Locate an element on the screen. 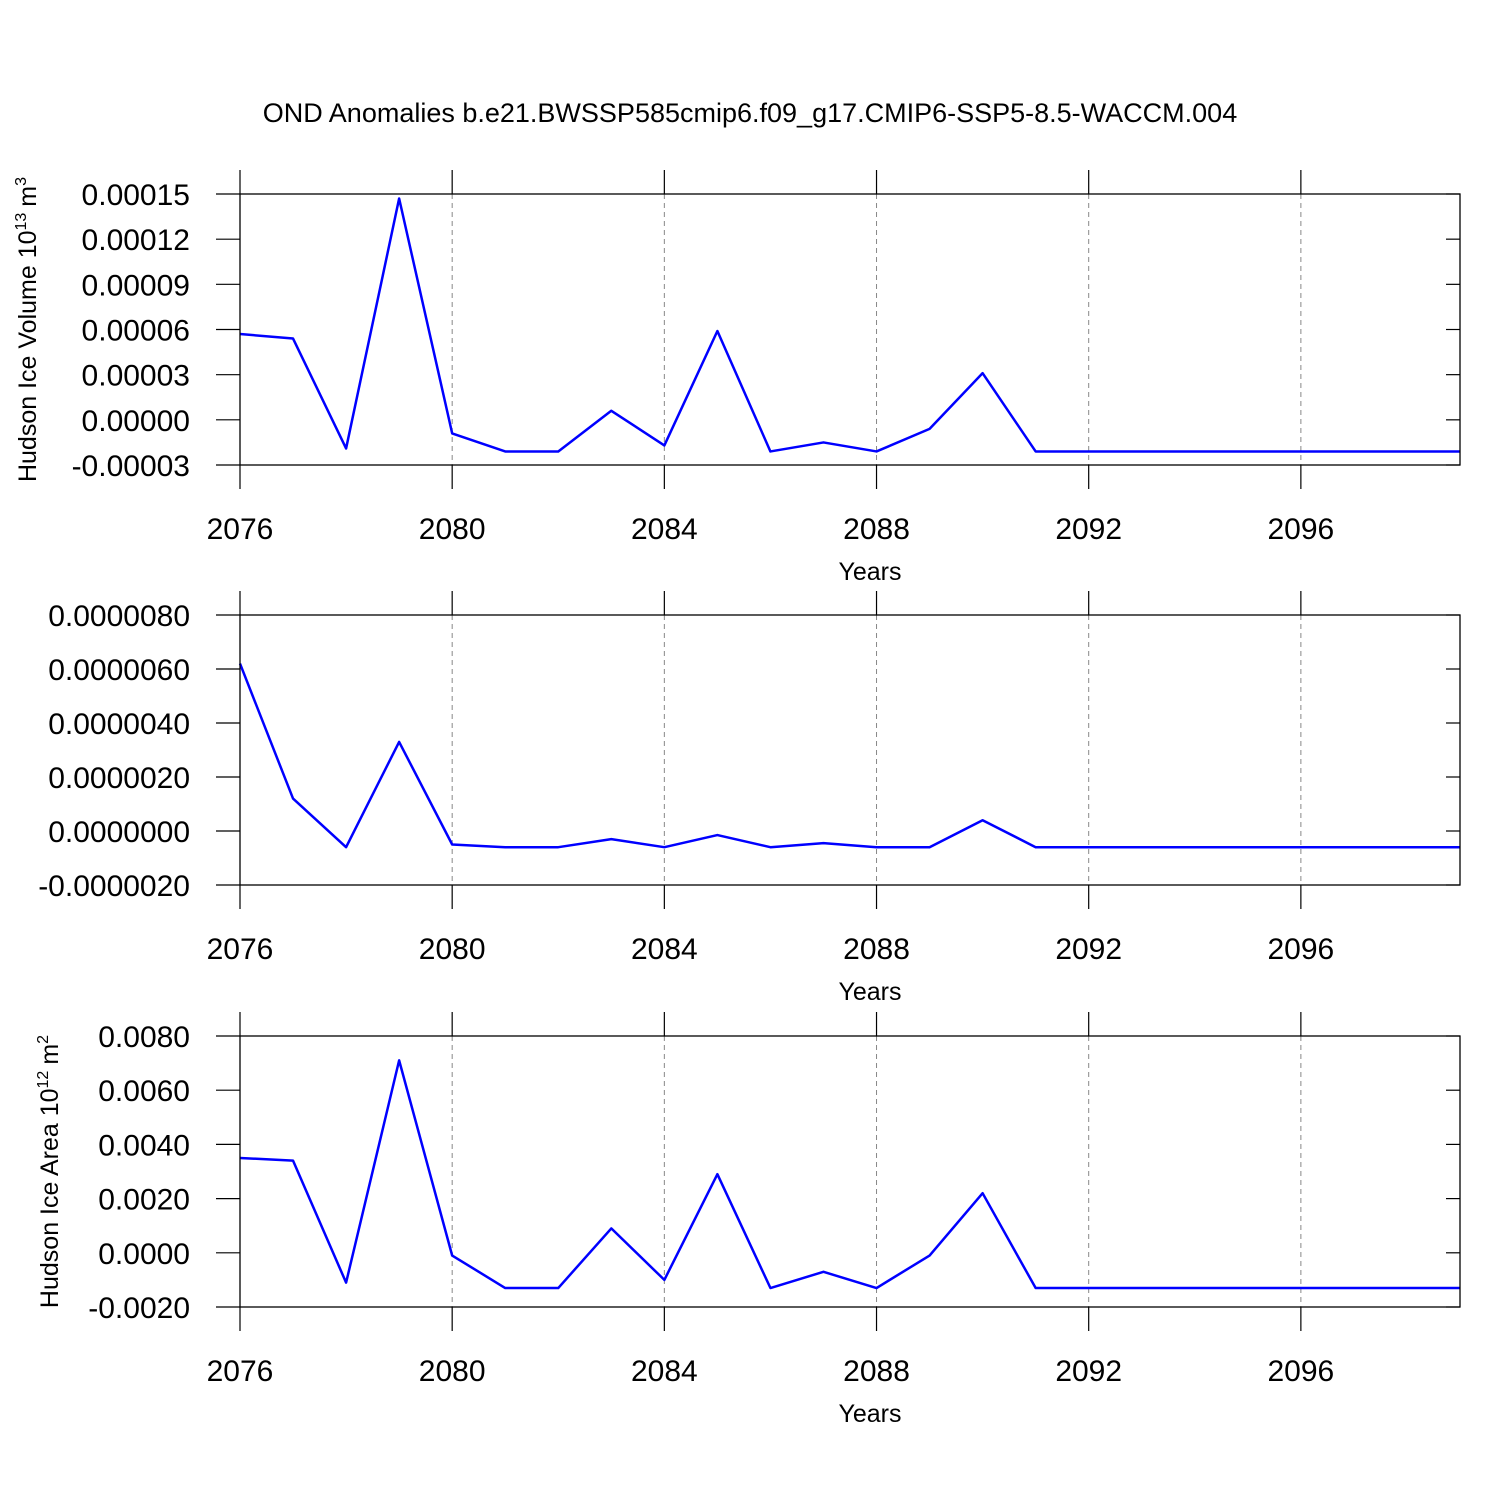 Image resolution: width=1500 pixels, height=1500 pixels. y-tick-label: 0.0000000 is located at coordinates (119, 832).